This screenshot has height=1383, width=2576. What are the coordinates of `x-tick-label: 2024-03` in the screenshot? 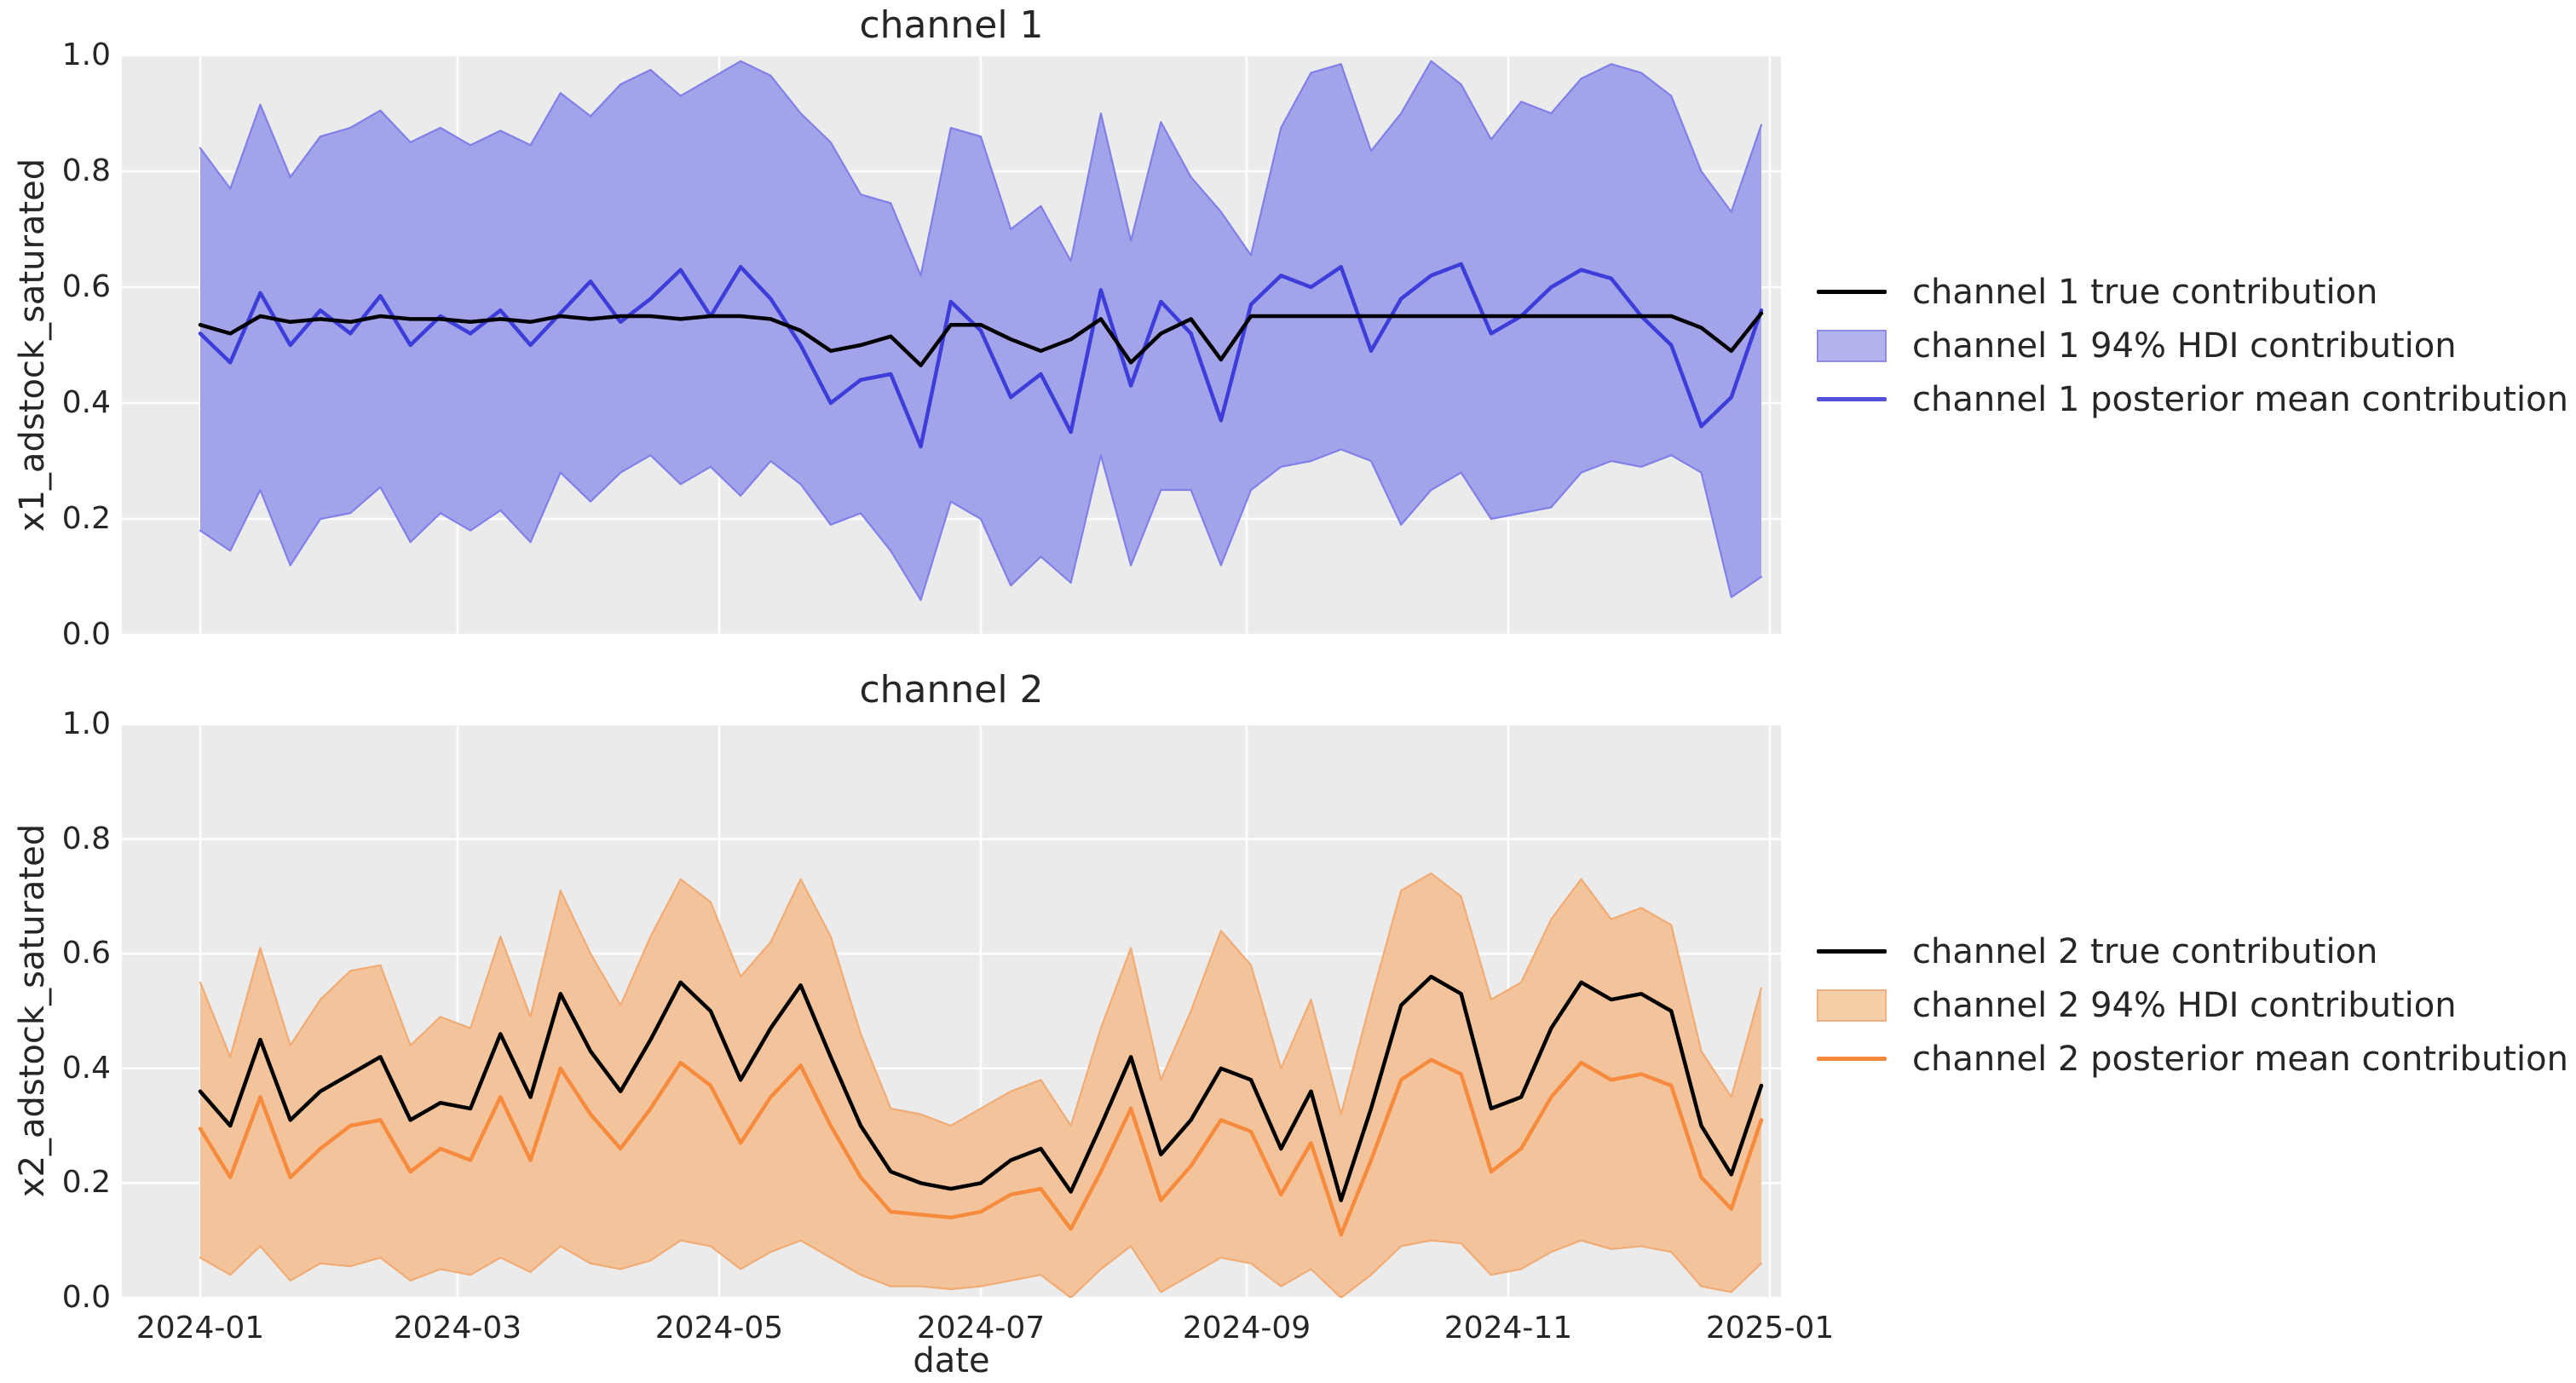 It's located at (457, 1329).